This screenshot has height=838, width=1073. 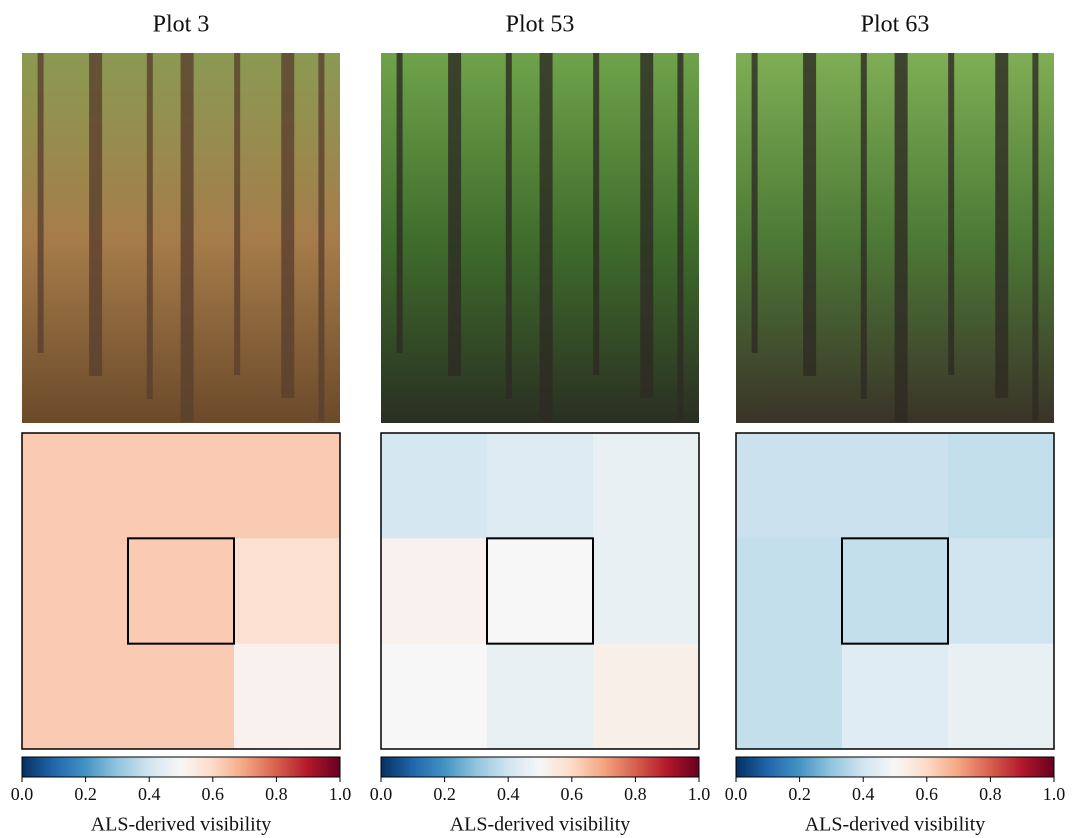 I want to click on panel-title: Plot 3, so click(x=181, y=25).